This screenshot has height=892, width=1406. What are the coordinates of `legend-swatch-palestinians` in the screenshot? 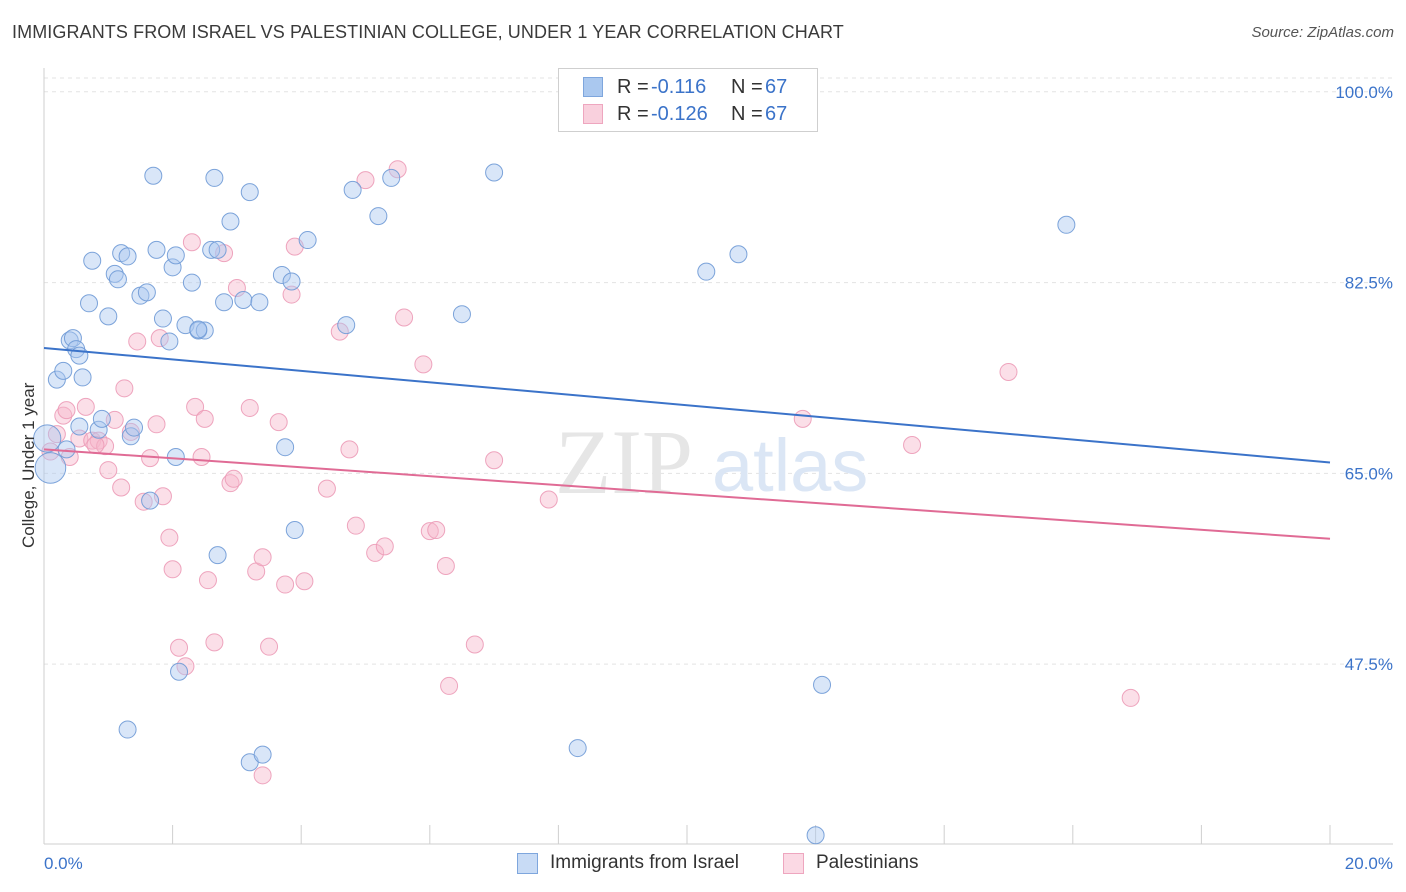 It's located at (793, 863).